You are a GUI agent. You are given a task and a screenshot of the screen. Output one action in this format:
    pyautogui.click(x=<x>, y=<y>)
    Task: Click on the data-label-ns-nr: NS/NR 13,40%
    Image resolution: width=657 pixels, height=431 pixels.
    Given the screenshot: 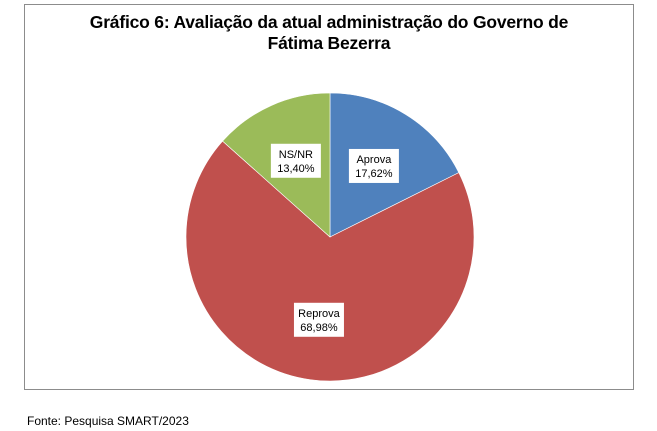 What is the action you would take?
    pyautogui.click(x=295, y=160)
    